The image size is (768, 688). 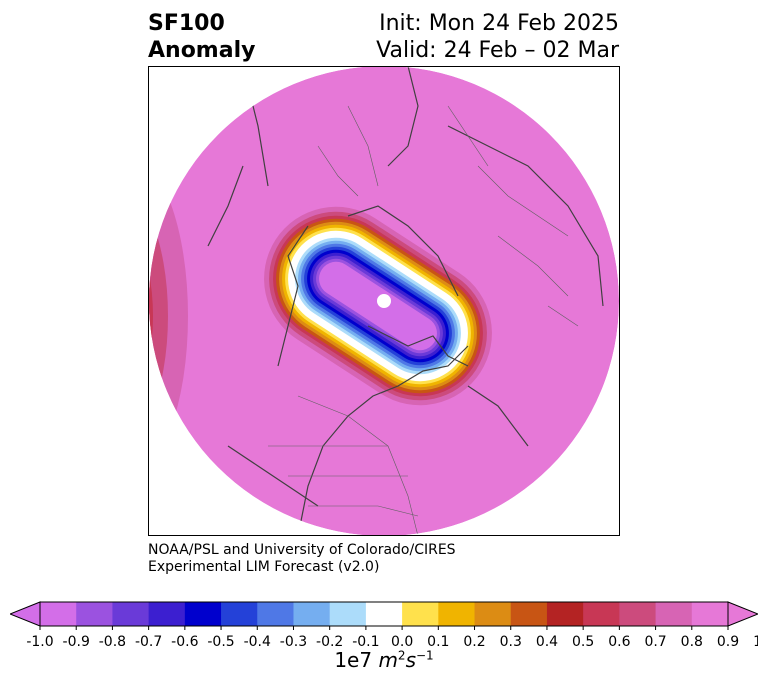 What do you see at coordinates (257, 642) in the screenshot?
I see `colorbar-tick-label: -0.4` at bounding box center [257, 642].